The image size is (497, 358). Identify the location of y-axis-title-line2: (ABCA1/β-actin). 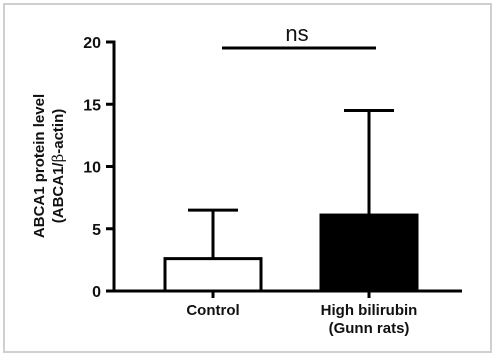
(58, 166).